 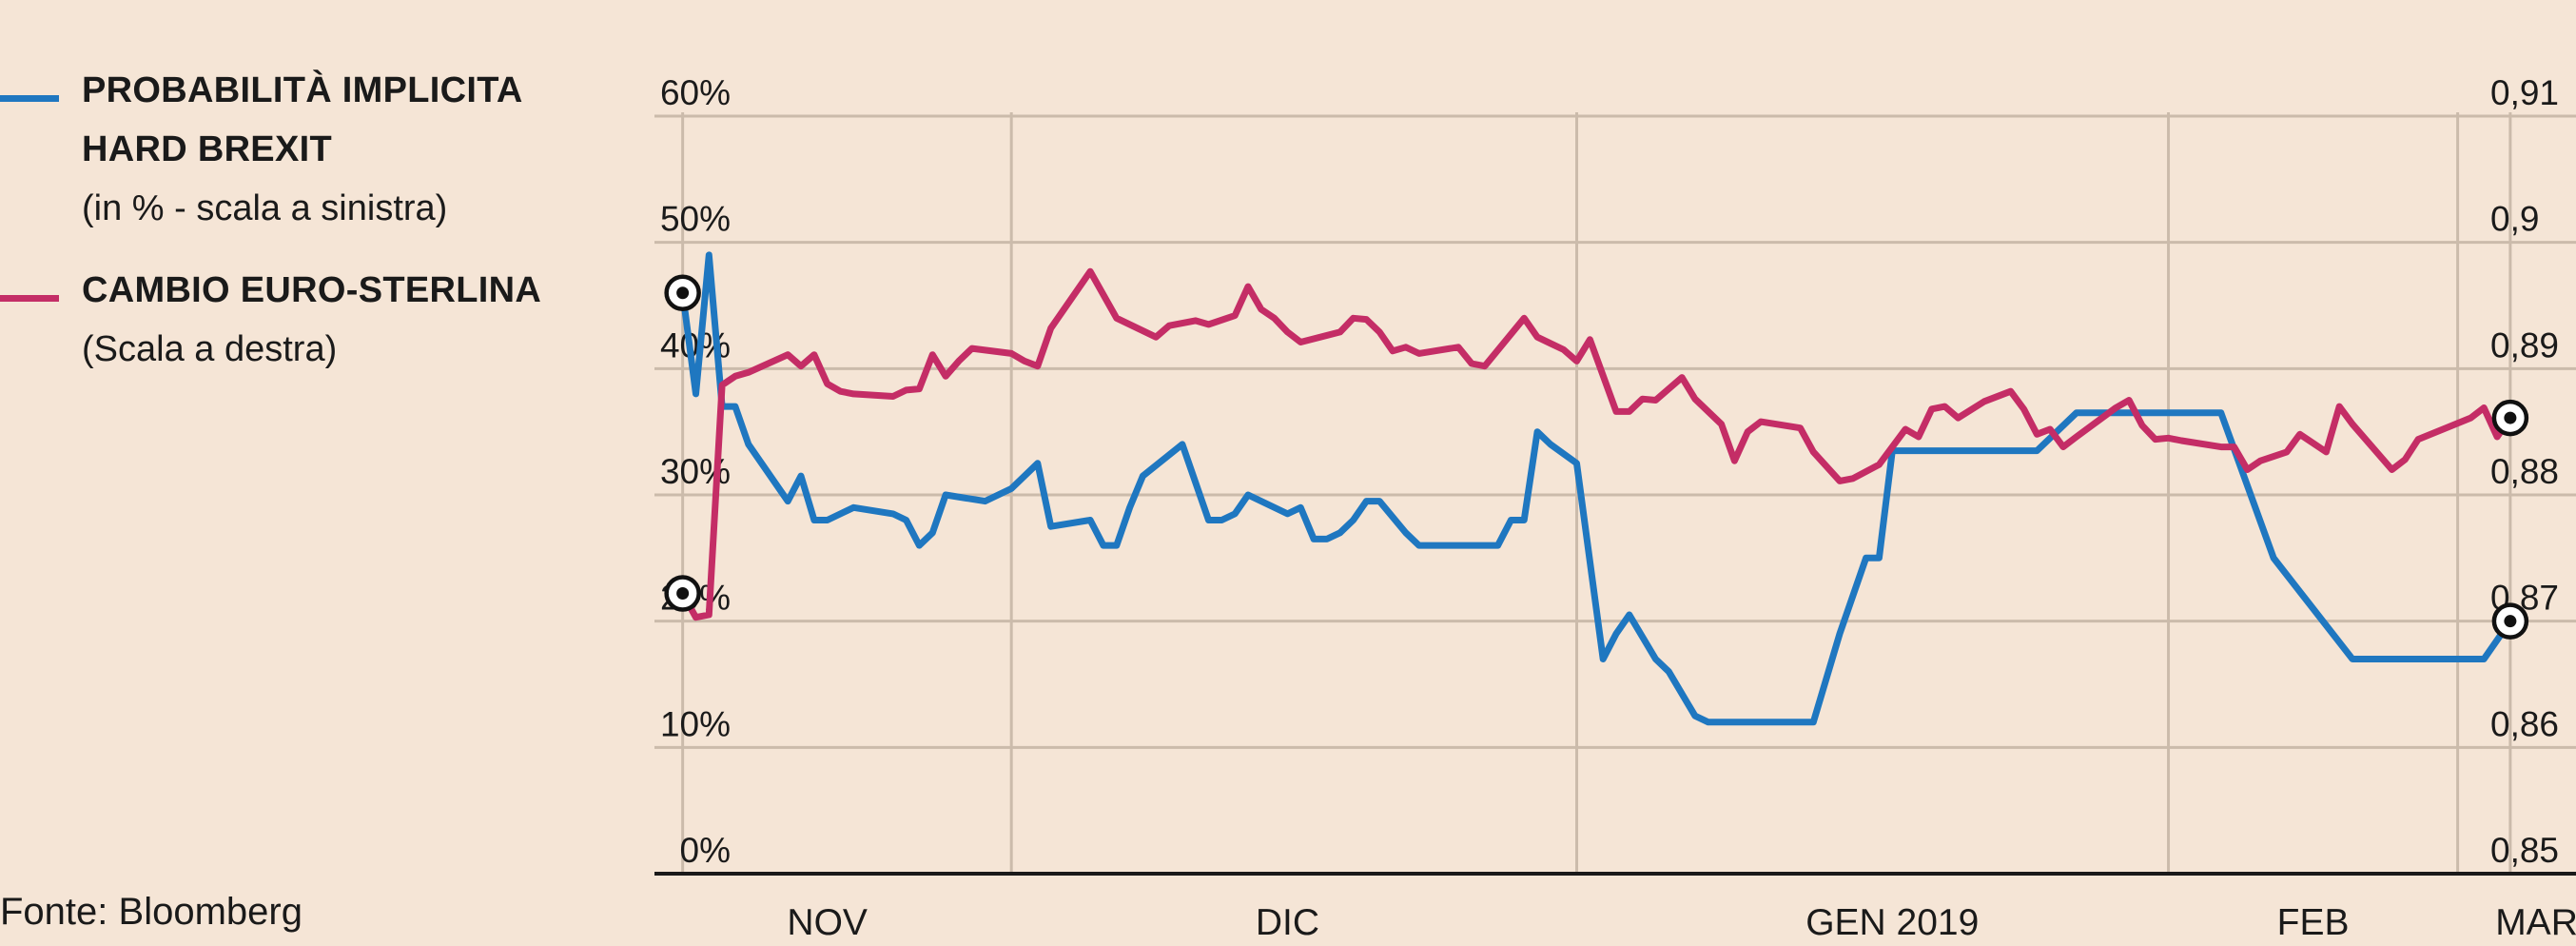 What do you see at coordinates (2515, 219) in the screenshot?
I see `y-right-tick-label: 0,9` at bounding box center [2515, 219].